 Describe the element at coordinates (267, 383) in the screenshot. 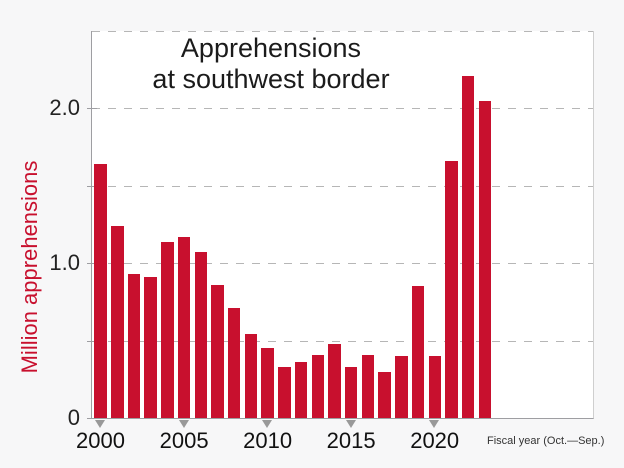

I see `bar-2010` at that location.